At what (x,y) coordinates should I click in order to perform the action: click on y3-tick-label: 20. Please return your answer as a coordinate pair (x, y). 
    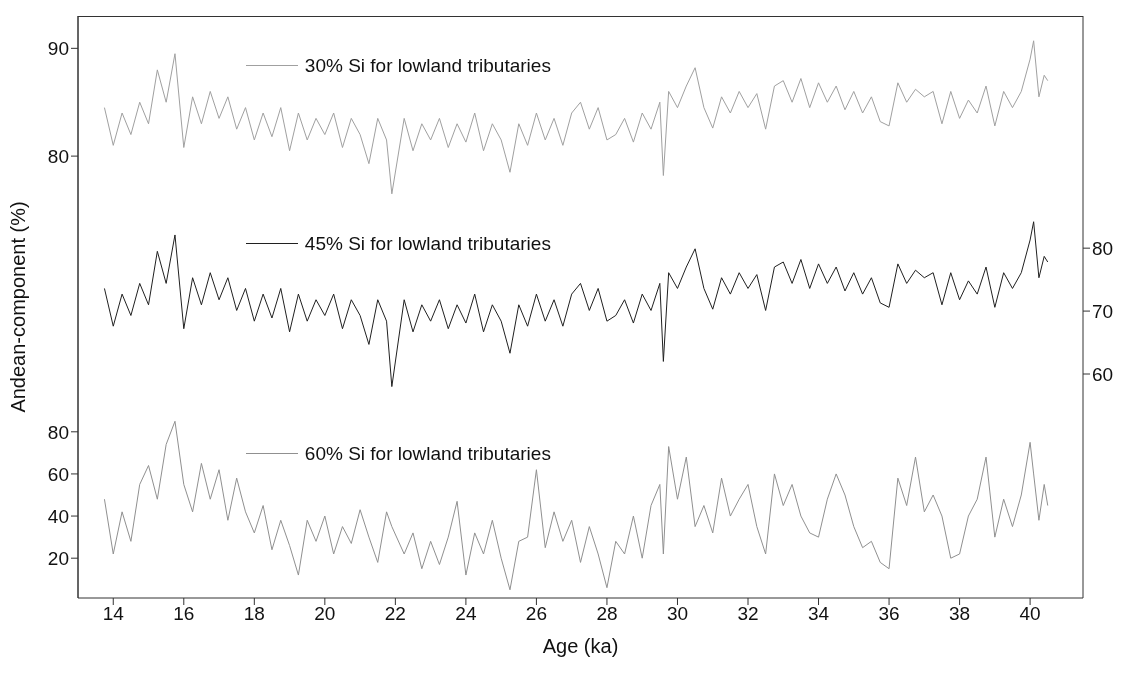
    Looking at the image, I should click on (58, 558).